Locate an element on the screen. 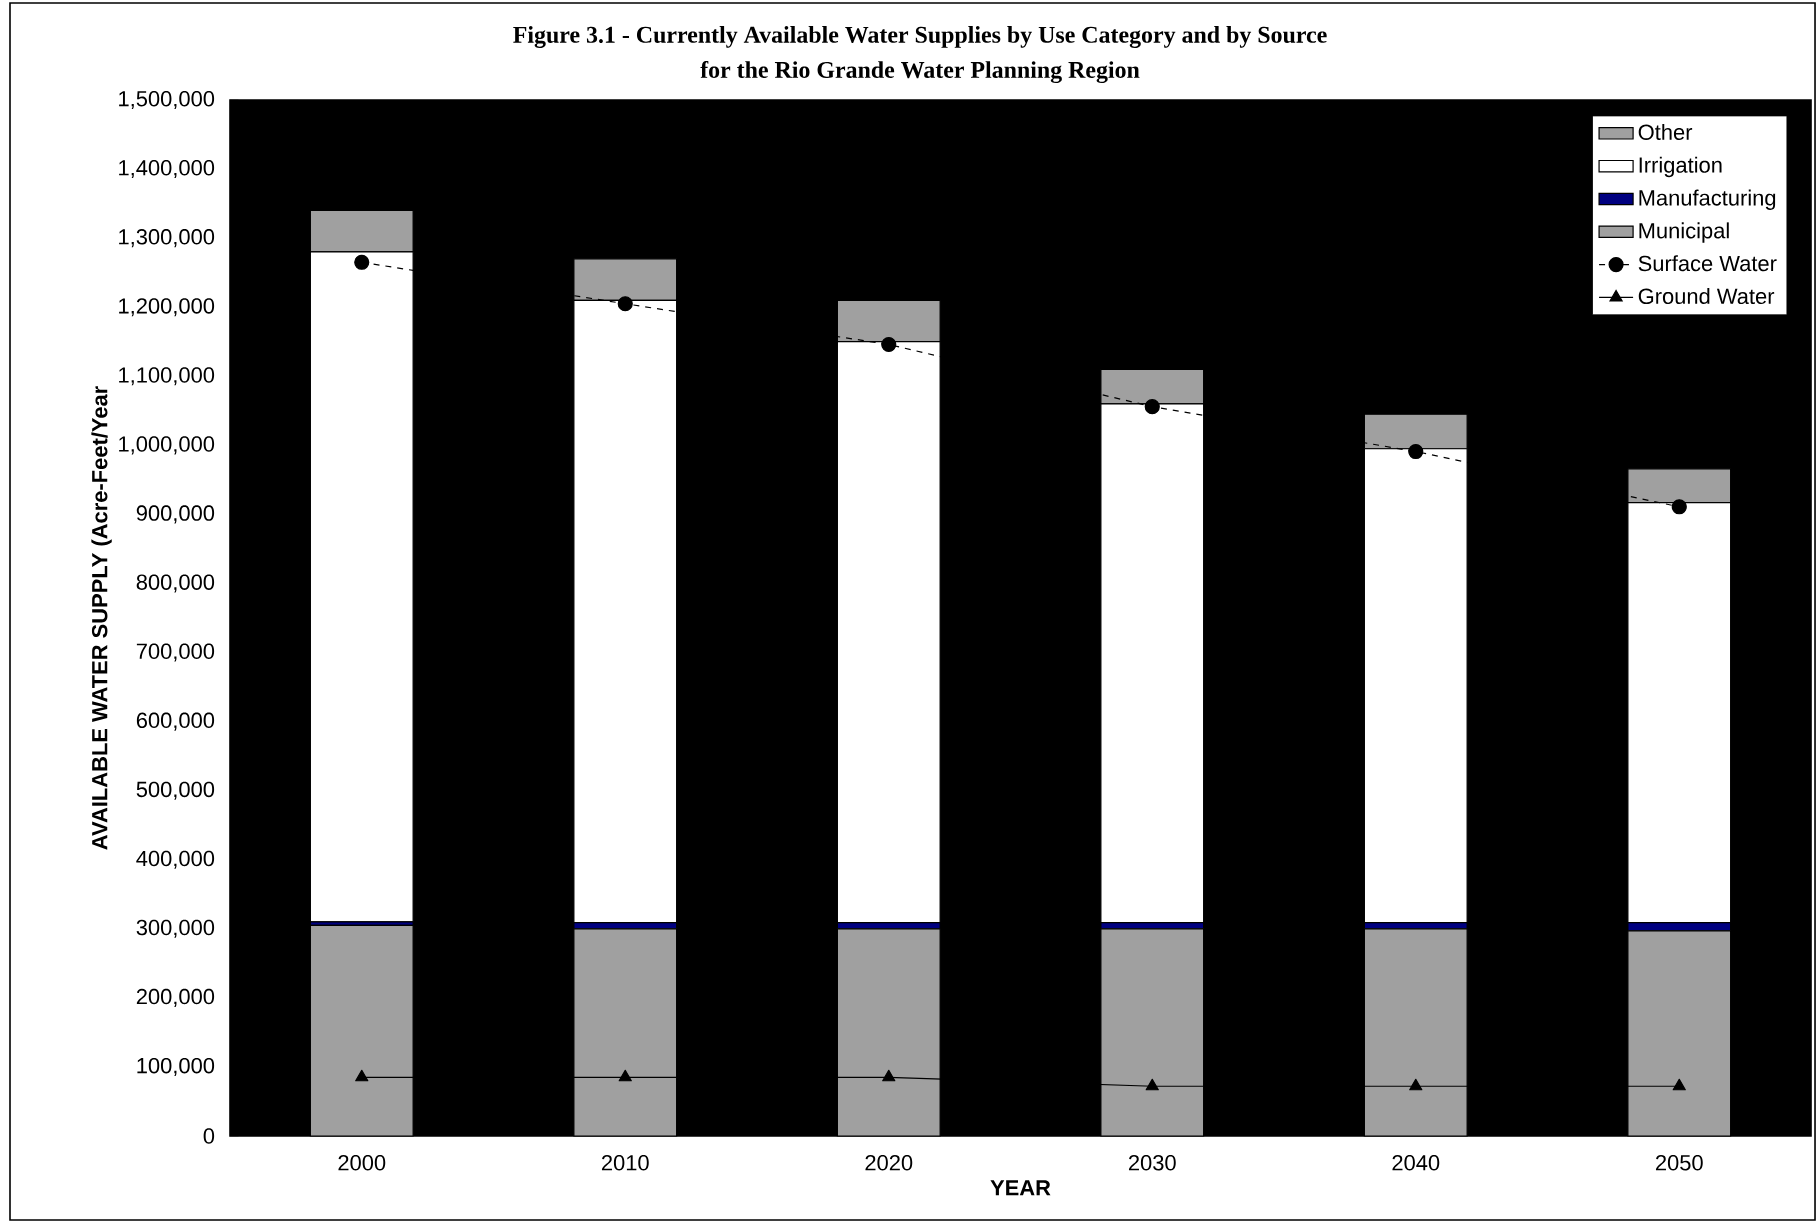 This screenshot has width=1818, height=1223. y-tick-label: 0 is located at coordinates (209, 1136).